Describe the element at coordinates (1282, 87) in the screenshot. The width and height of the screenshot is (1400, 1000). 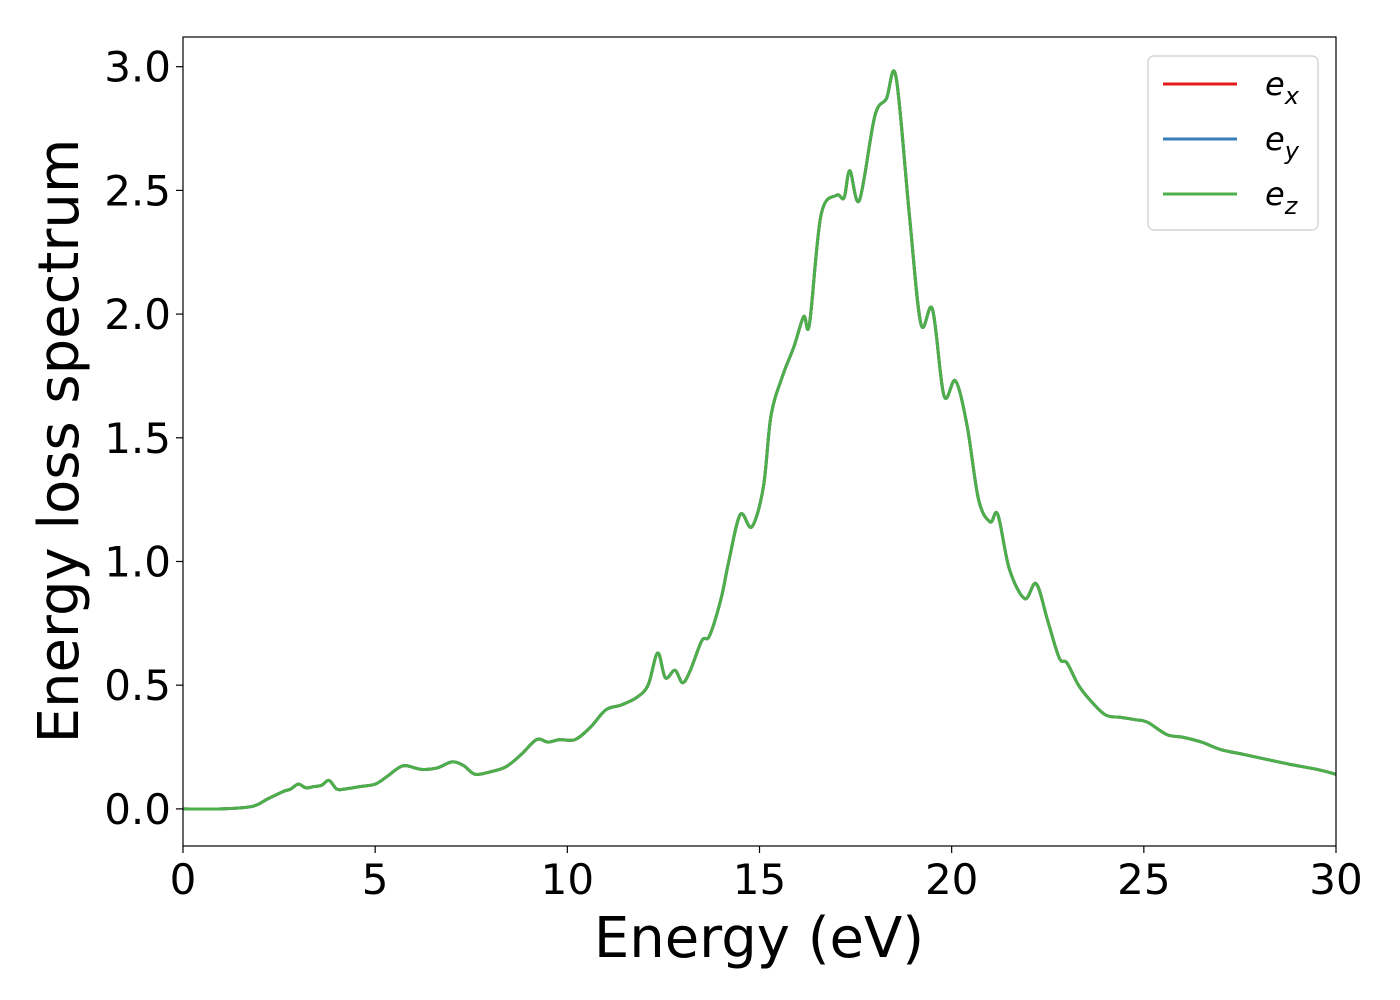
I see `legend-label-ex: ex` at that location.